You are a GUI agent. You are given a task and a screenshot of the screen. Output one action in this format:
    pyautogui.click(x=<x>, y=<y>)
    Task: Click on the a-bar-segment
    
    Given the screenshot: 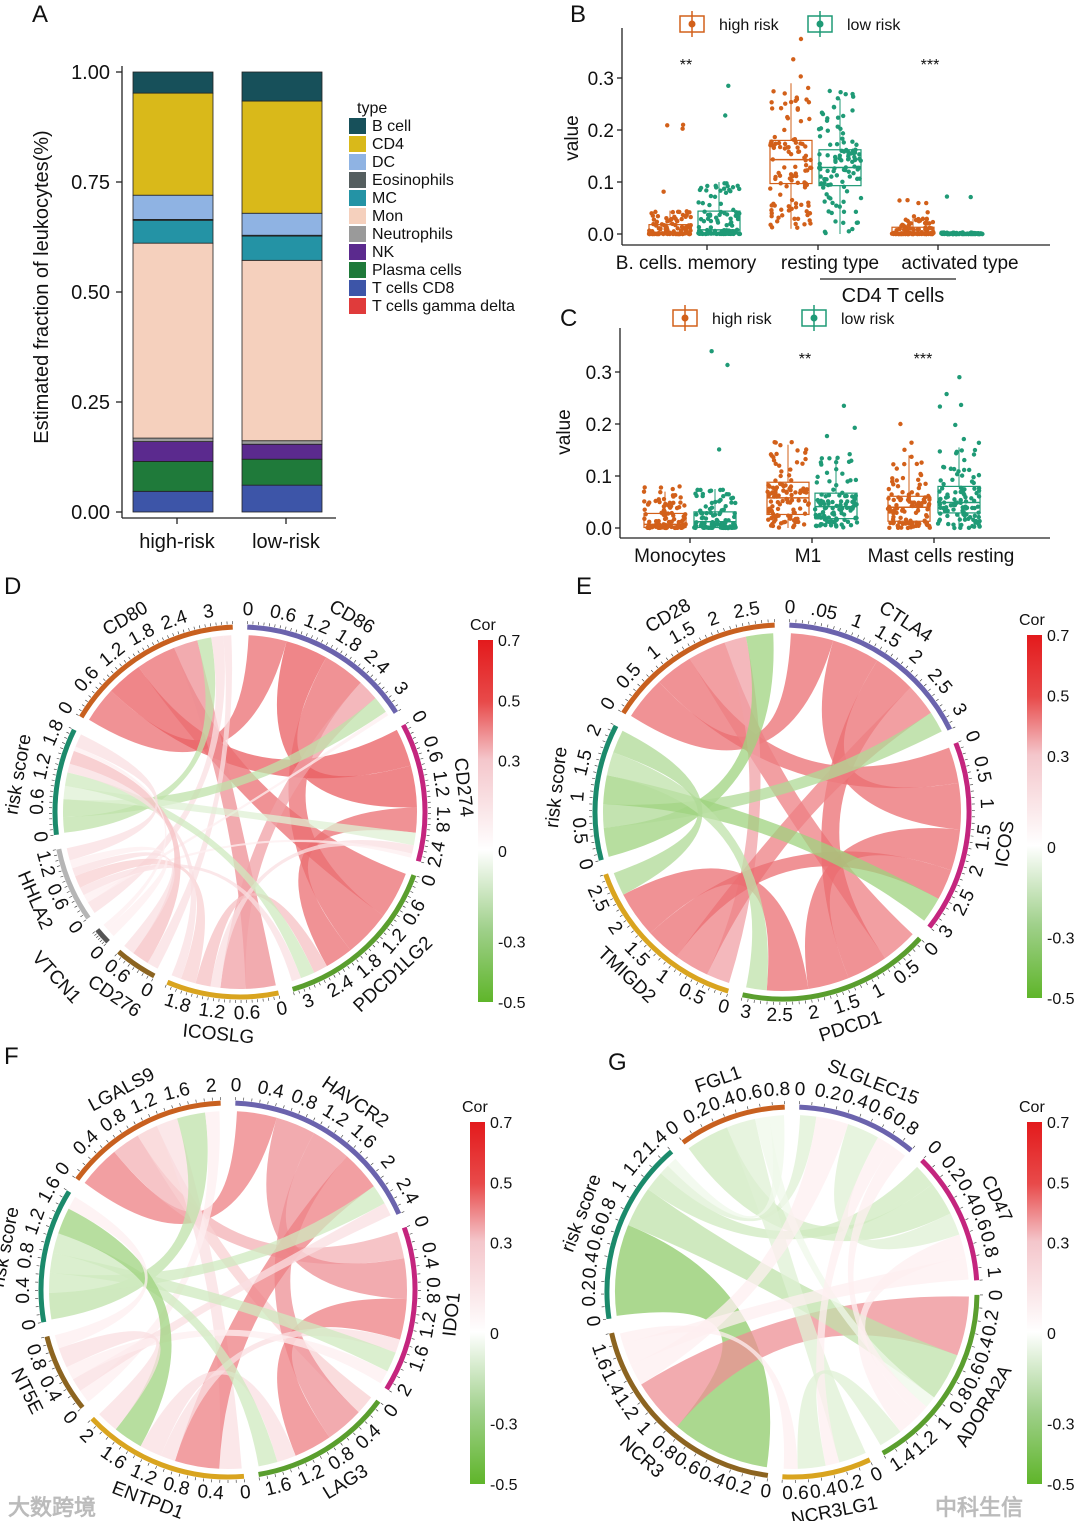 What is the action you would take?
    pyautogui.click(x=282, y=157)
    